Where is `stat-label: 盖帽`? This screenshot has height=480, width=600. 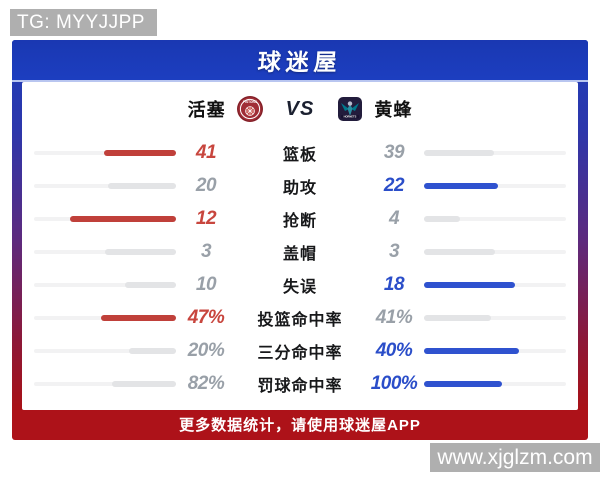 stat-label: 盖帽 is located at coordinates (299, 254).